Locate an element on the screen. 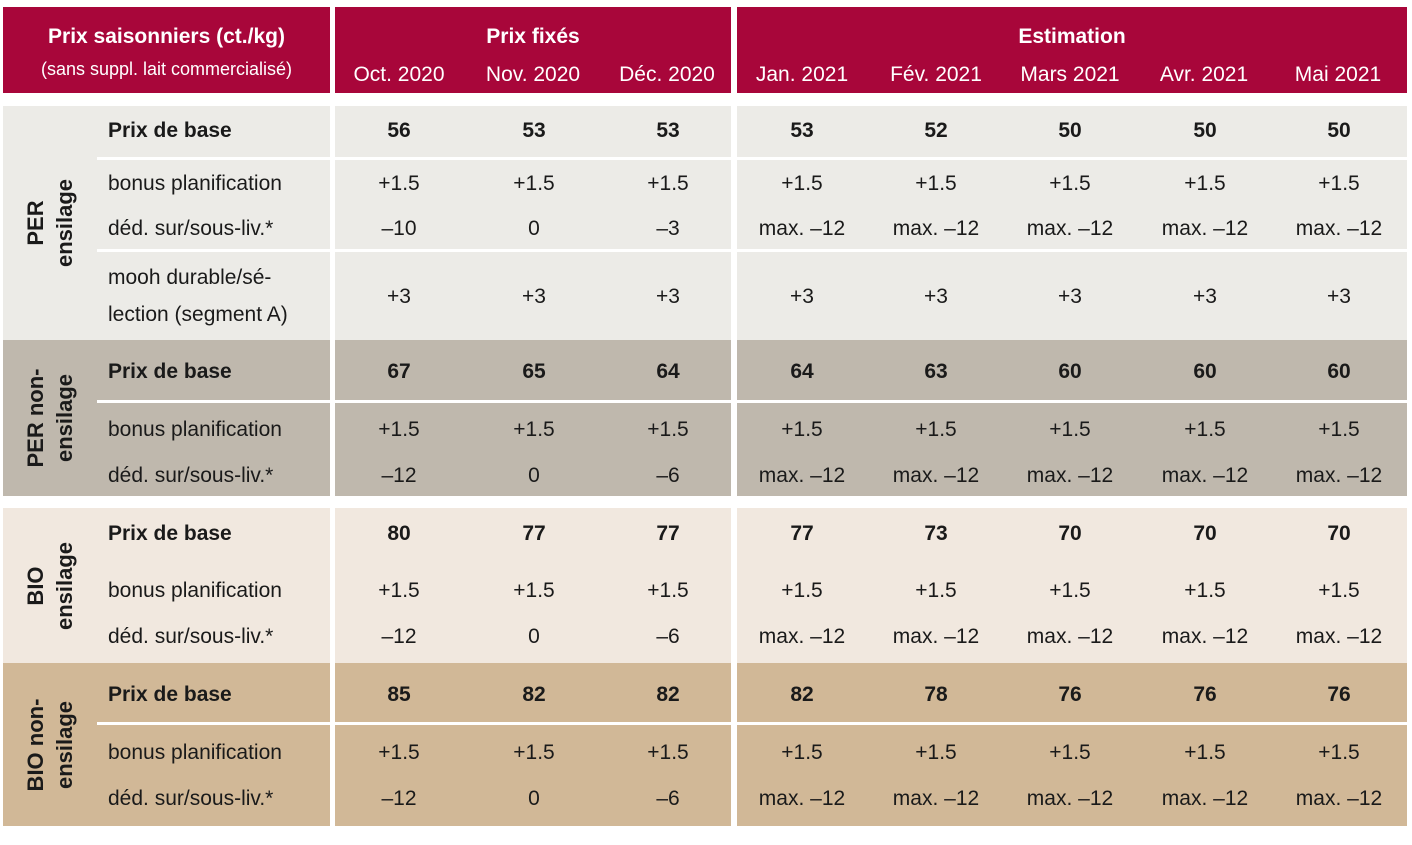 Image resolution: width=1412 pixels, height=845 pixels. value-cell: 85 is located at coordinates (399, 694).